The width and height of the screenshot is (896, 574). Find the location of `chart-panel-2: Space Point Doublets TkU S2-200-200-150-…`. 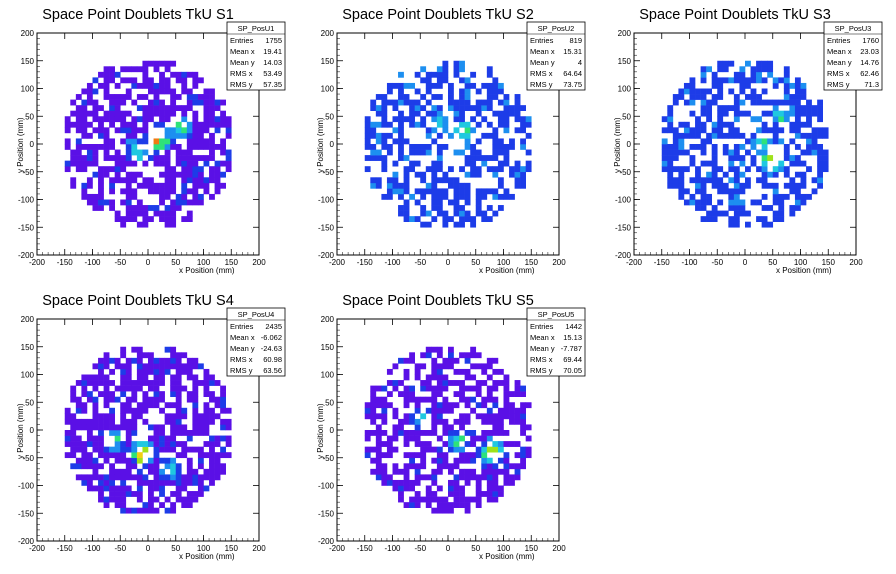

chart-panel-2: Space Point Doublets TkU S2-200-200-150-… is located at coordinates (451, 141).